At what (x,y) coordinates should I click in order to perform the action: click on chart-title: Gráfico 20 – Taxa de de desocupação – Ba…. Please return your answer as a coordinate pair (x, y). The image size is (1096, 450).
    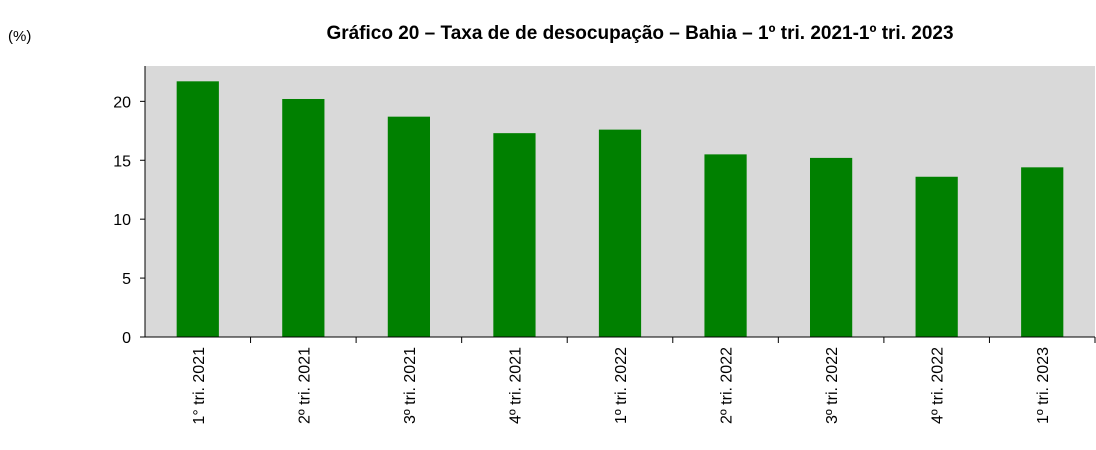
    Looking at the image, I should click on (639, 33).